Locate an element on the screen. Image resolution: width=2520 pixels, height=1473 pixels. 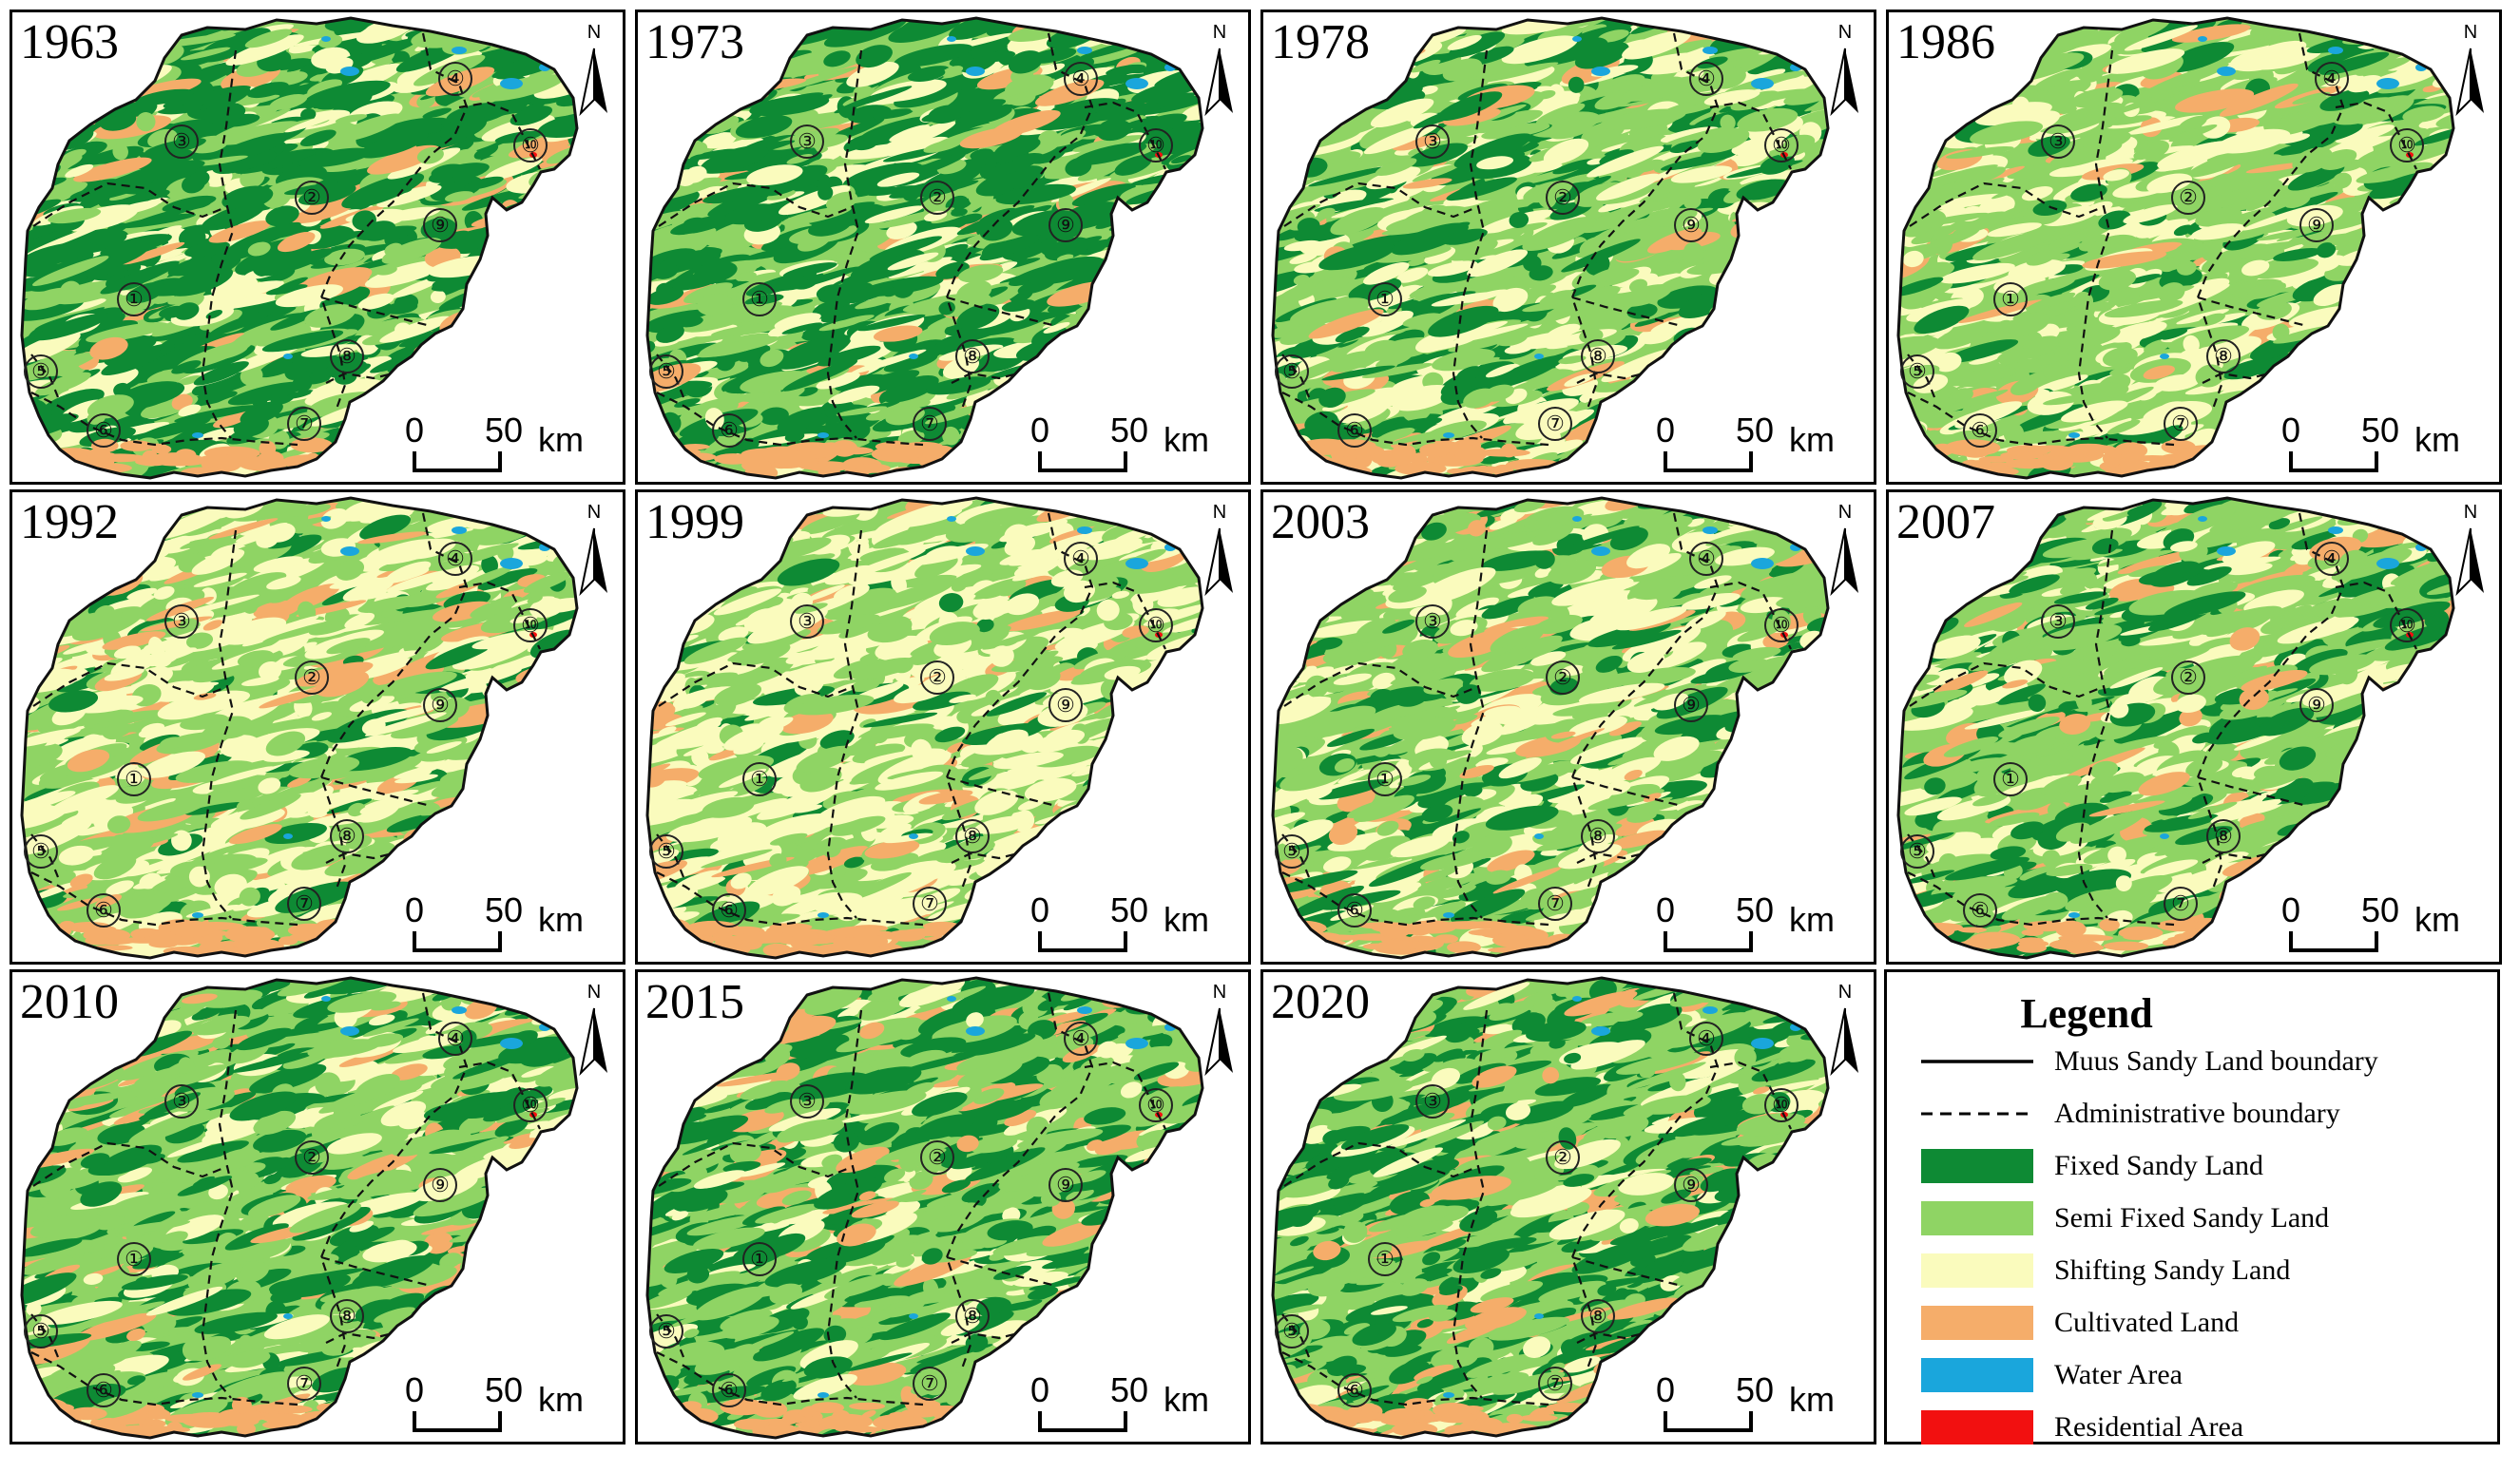
legend-label: Shifting Sandy Land is located at coordinates (2172, 1270).